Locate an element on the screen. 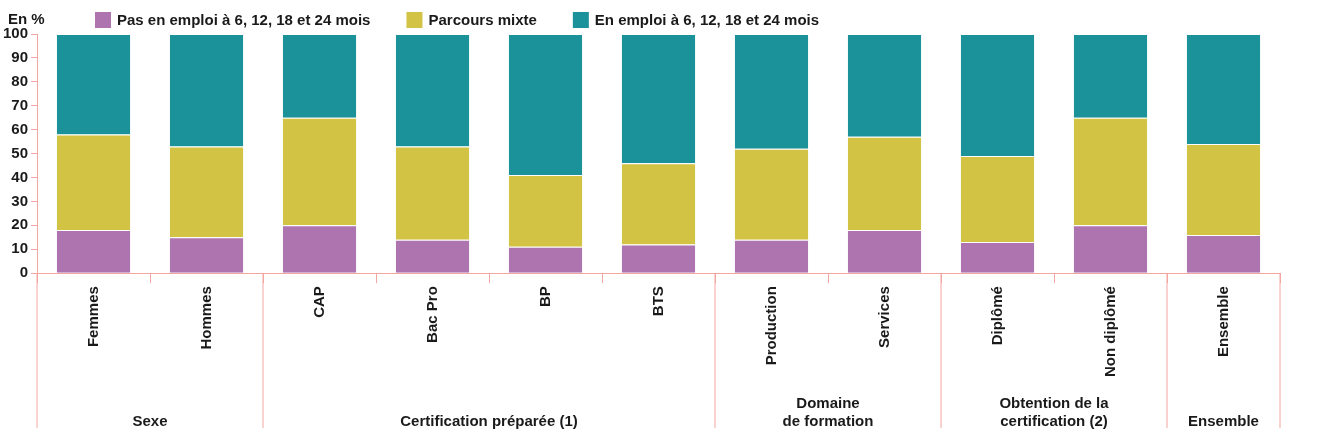 The width and height of the screenshot is (1325, 430). y-tick-label: 80 is located at coordinates (20, 80).